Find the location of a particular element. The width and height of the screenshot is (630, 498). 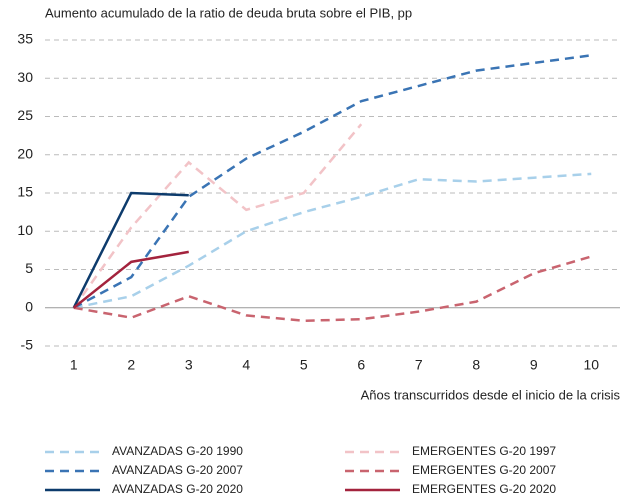

y-tick-label: 0 is located at coordinates (29, 306).